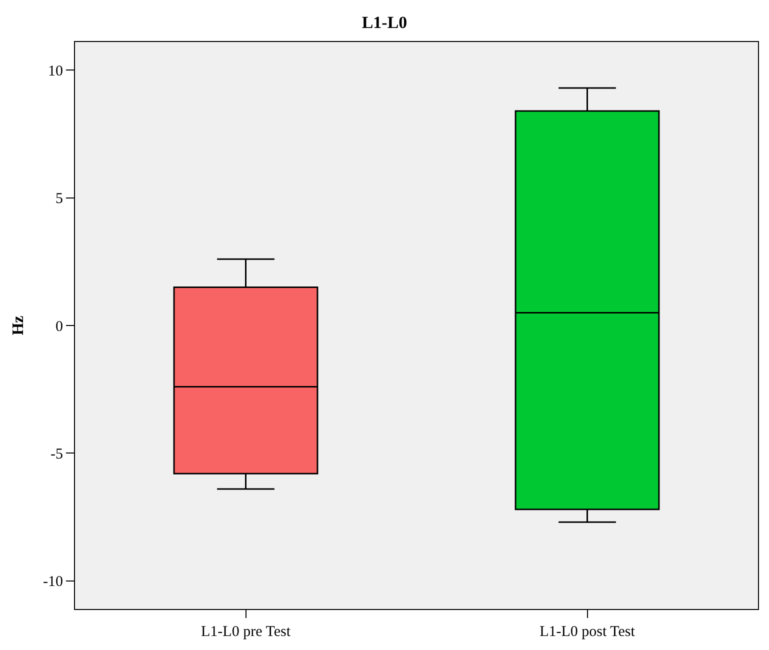  Describe the element at coordinates (53, 582) in the screenshot. I see `y-tick-label: -10` at that location.